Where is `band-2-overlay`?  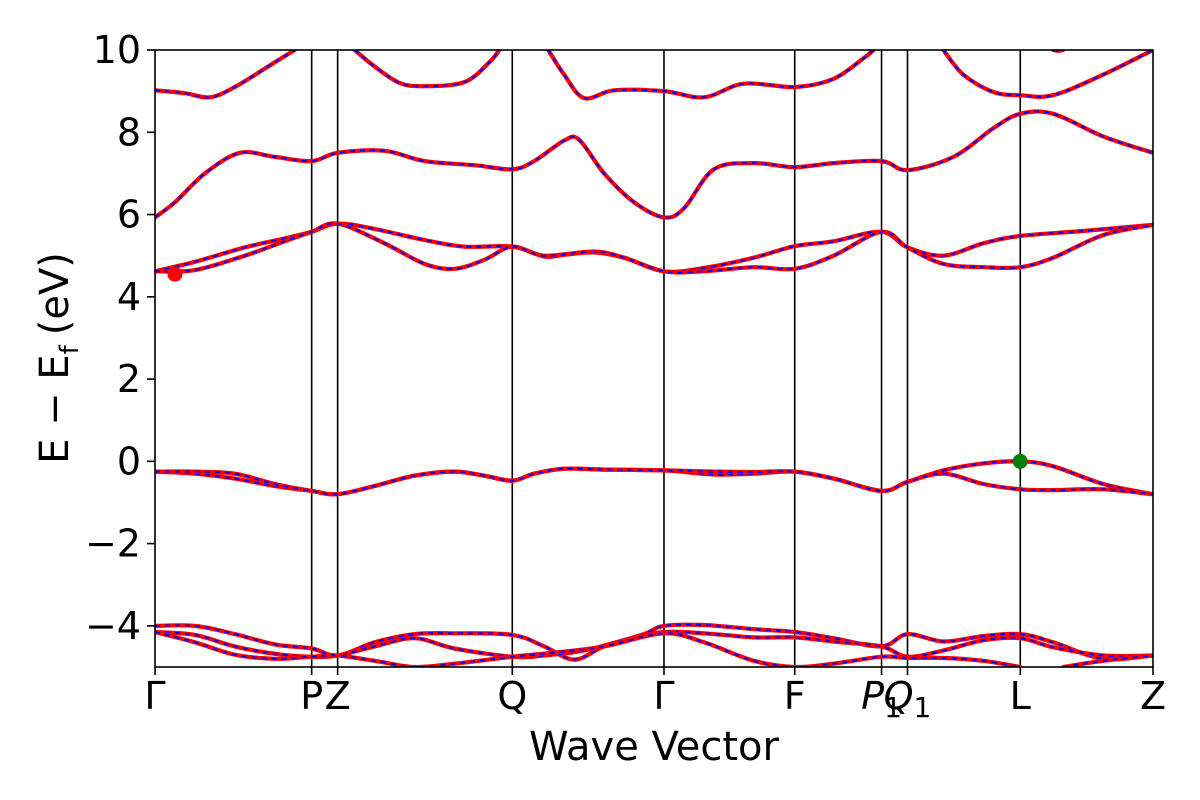 band-2-overlay is located at coordinates (711, 75).